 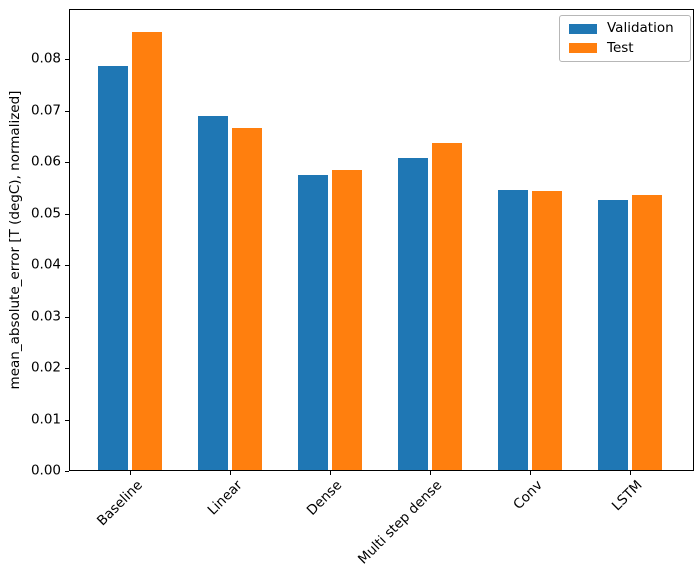 I want to click on bar-test-dense, so click(x=347, y=320).